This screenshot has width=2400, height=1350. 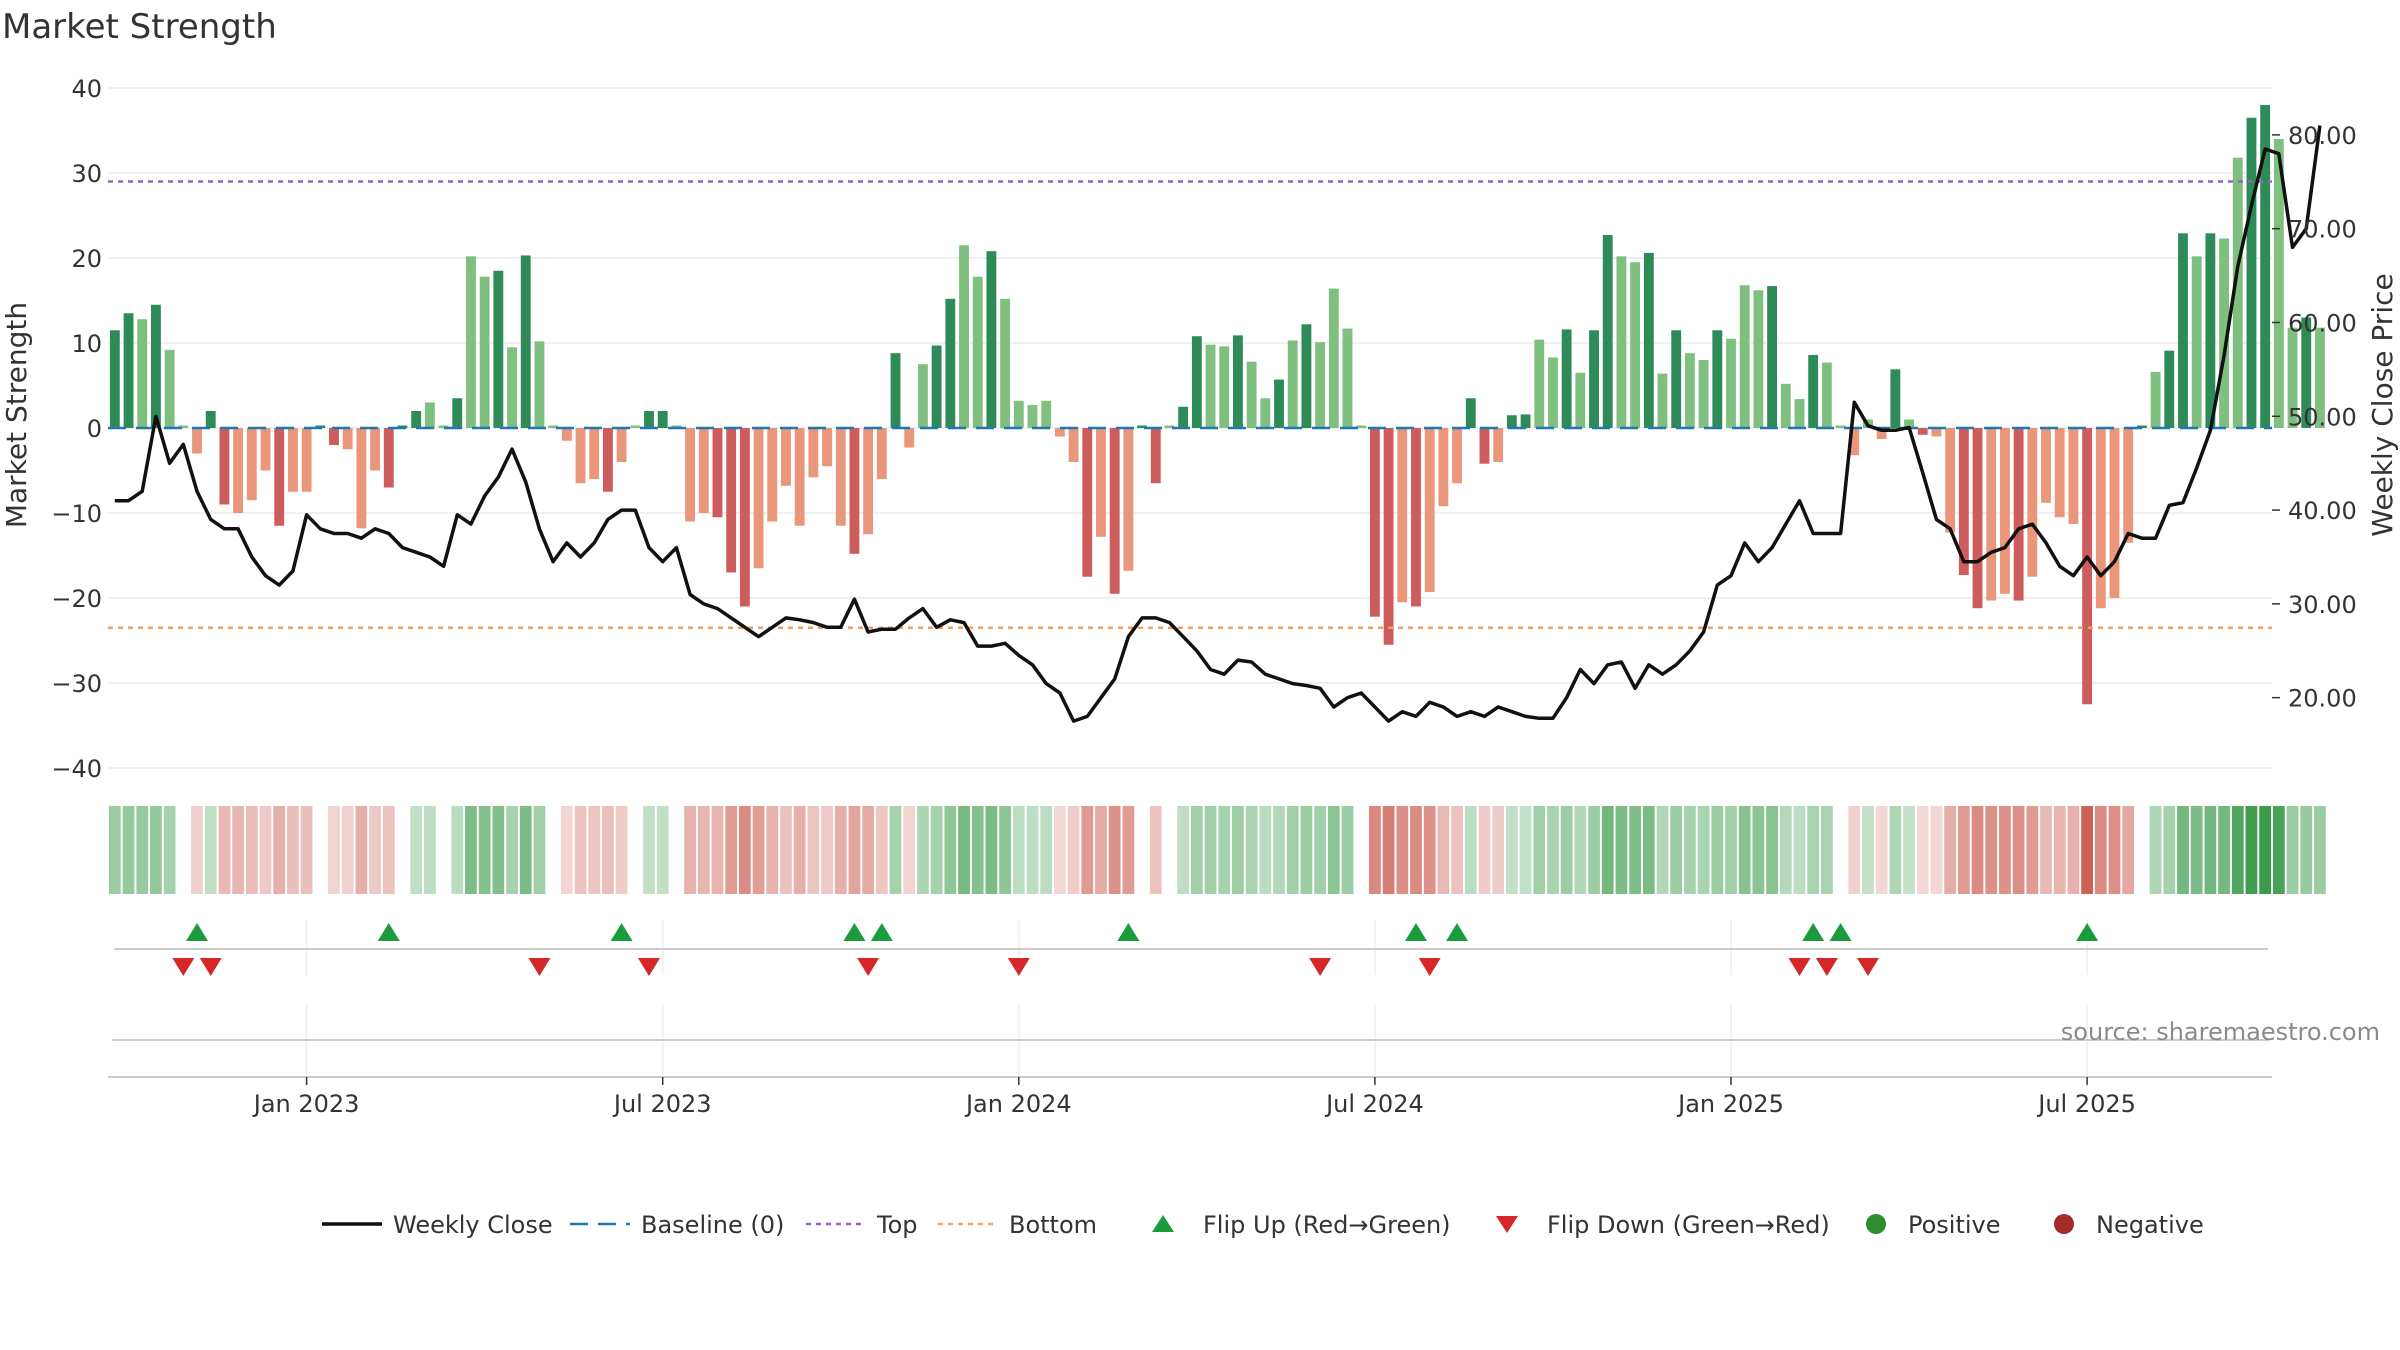 I want to click on left-tick-label: 30, so click(x=86, y=174).